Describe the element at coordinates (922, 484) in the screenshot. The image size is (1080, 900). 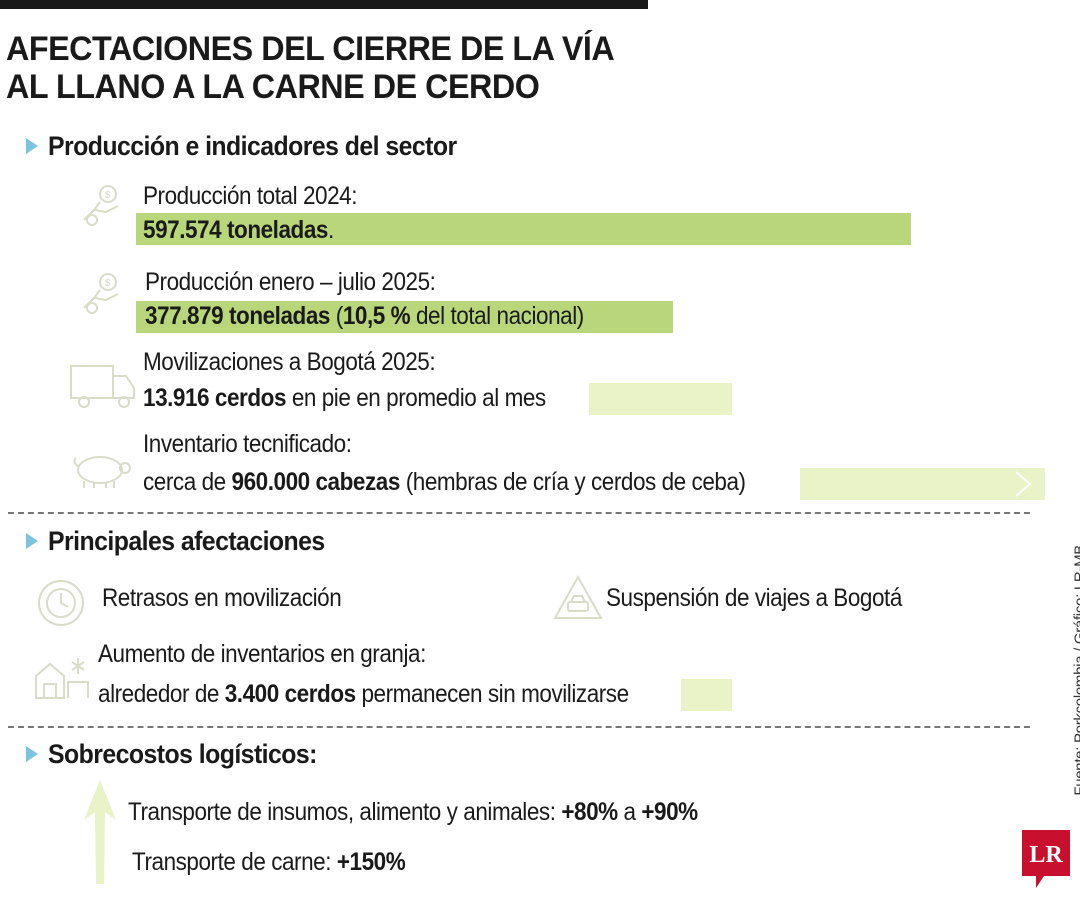
I see `inventory-bar` at that location.